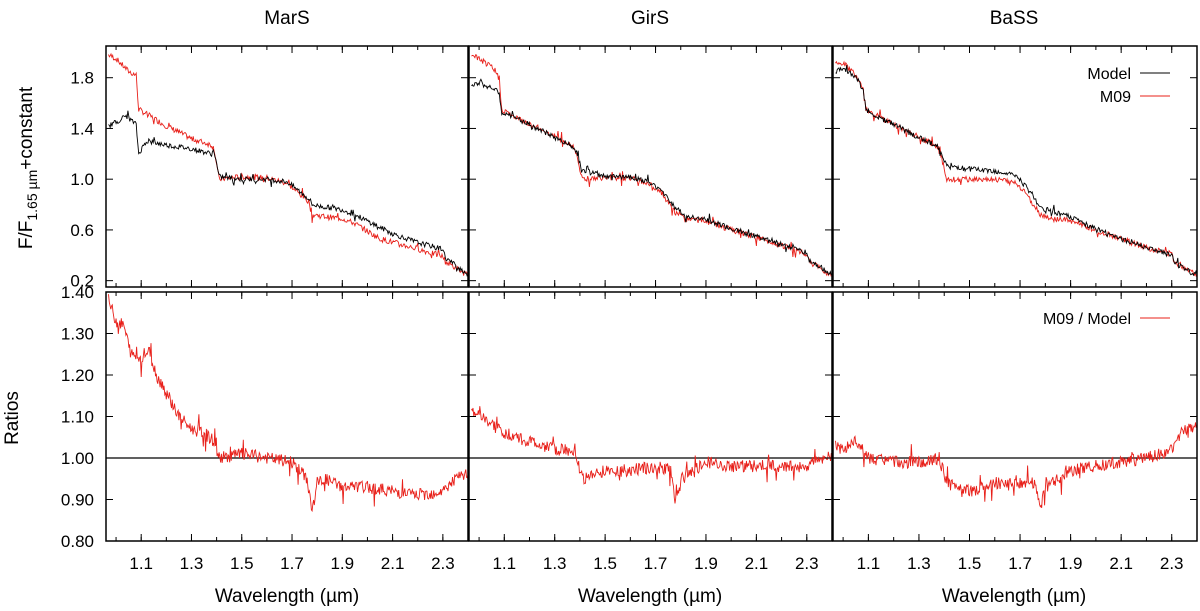 This screenshot has width=1200, height=611. I want to click on y-tick-label: 1.00, so click(77, 458).